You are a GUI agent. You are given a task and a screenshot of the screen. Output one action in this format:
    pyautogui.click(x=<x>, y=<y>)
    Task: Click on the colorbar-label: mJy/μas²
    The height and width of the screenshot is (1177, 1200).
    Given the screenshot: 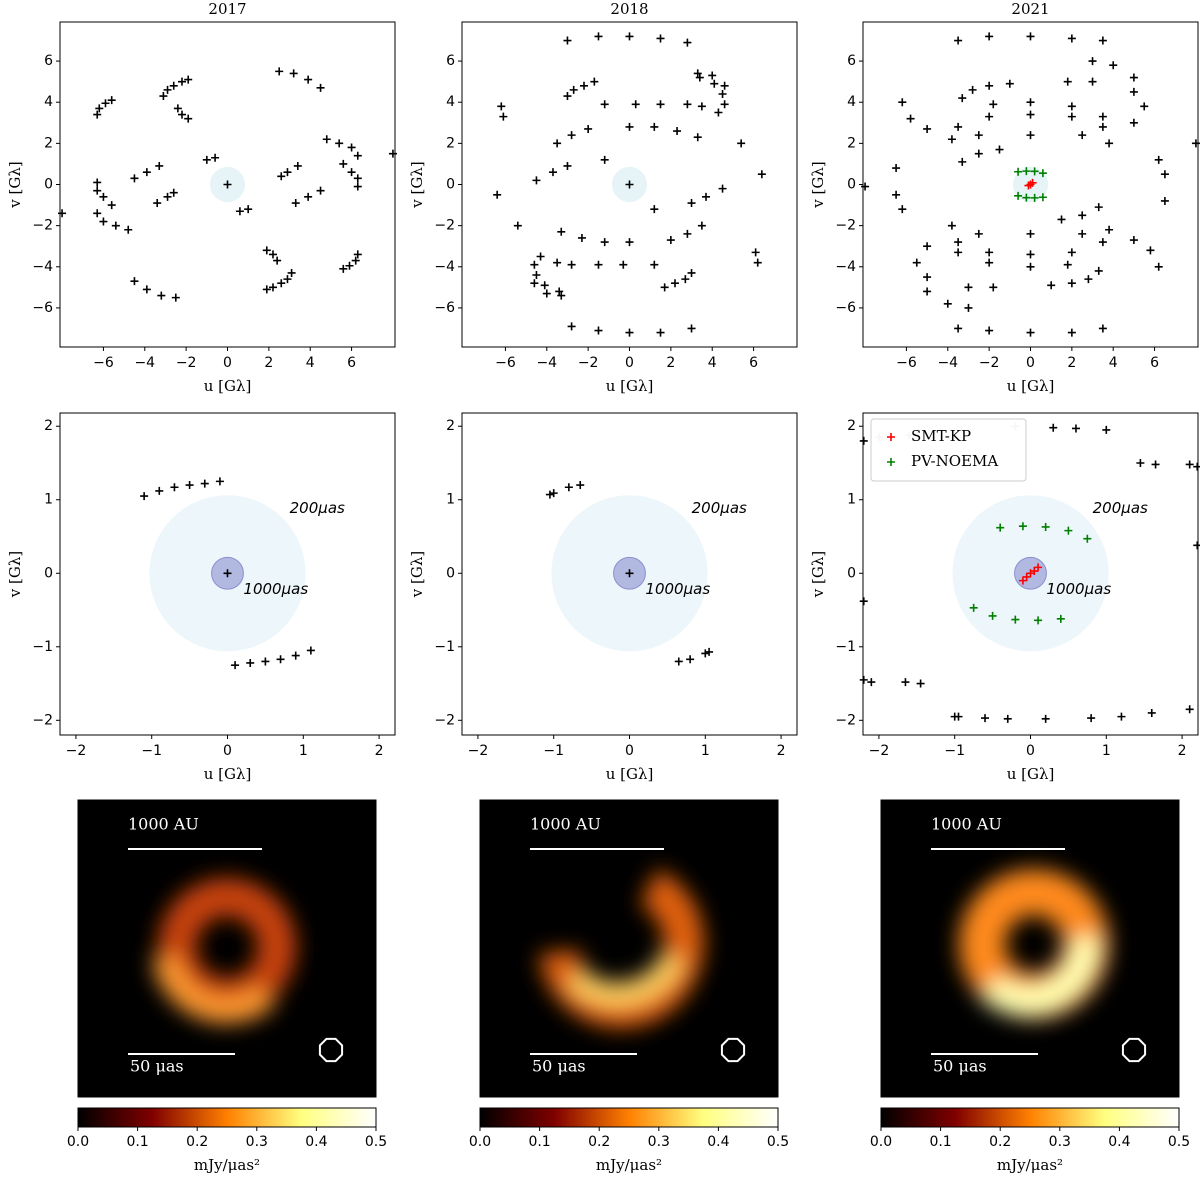 What is the action you would take?
    pyautogui.click(x=629, y=1165)
    